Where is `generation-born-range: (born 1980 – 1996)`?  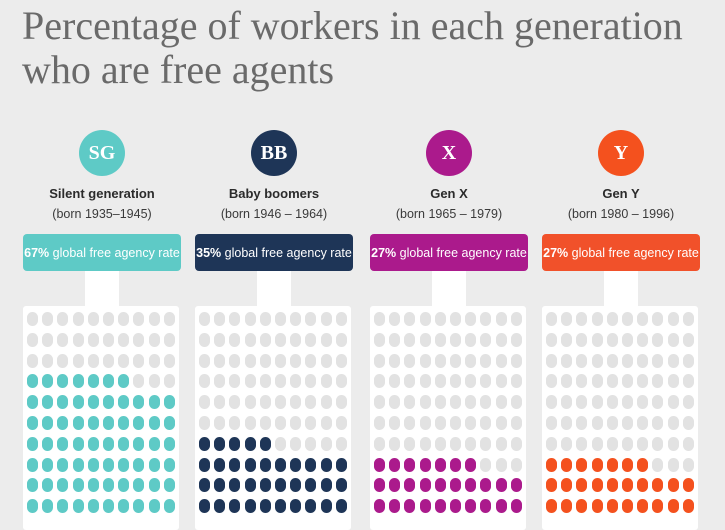 generation-born-range: (born 1980 – 1996) is located at coordinates (621, 214).